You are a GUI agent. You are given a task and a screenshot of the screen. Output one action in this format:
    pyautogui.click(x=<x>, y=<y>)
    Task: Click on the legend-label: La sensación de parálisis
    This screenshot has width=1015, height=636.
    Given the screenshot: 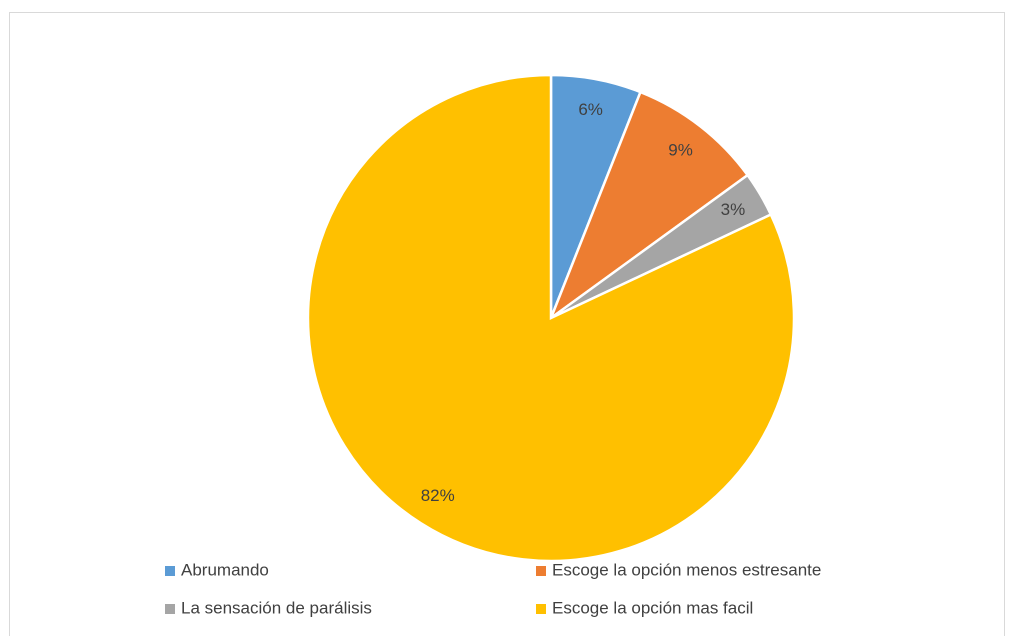 What is the action you would take?
    pyautogui.click(x=276, y=607)
    